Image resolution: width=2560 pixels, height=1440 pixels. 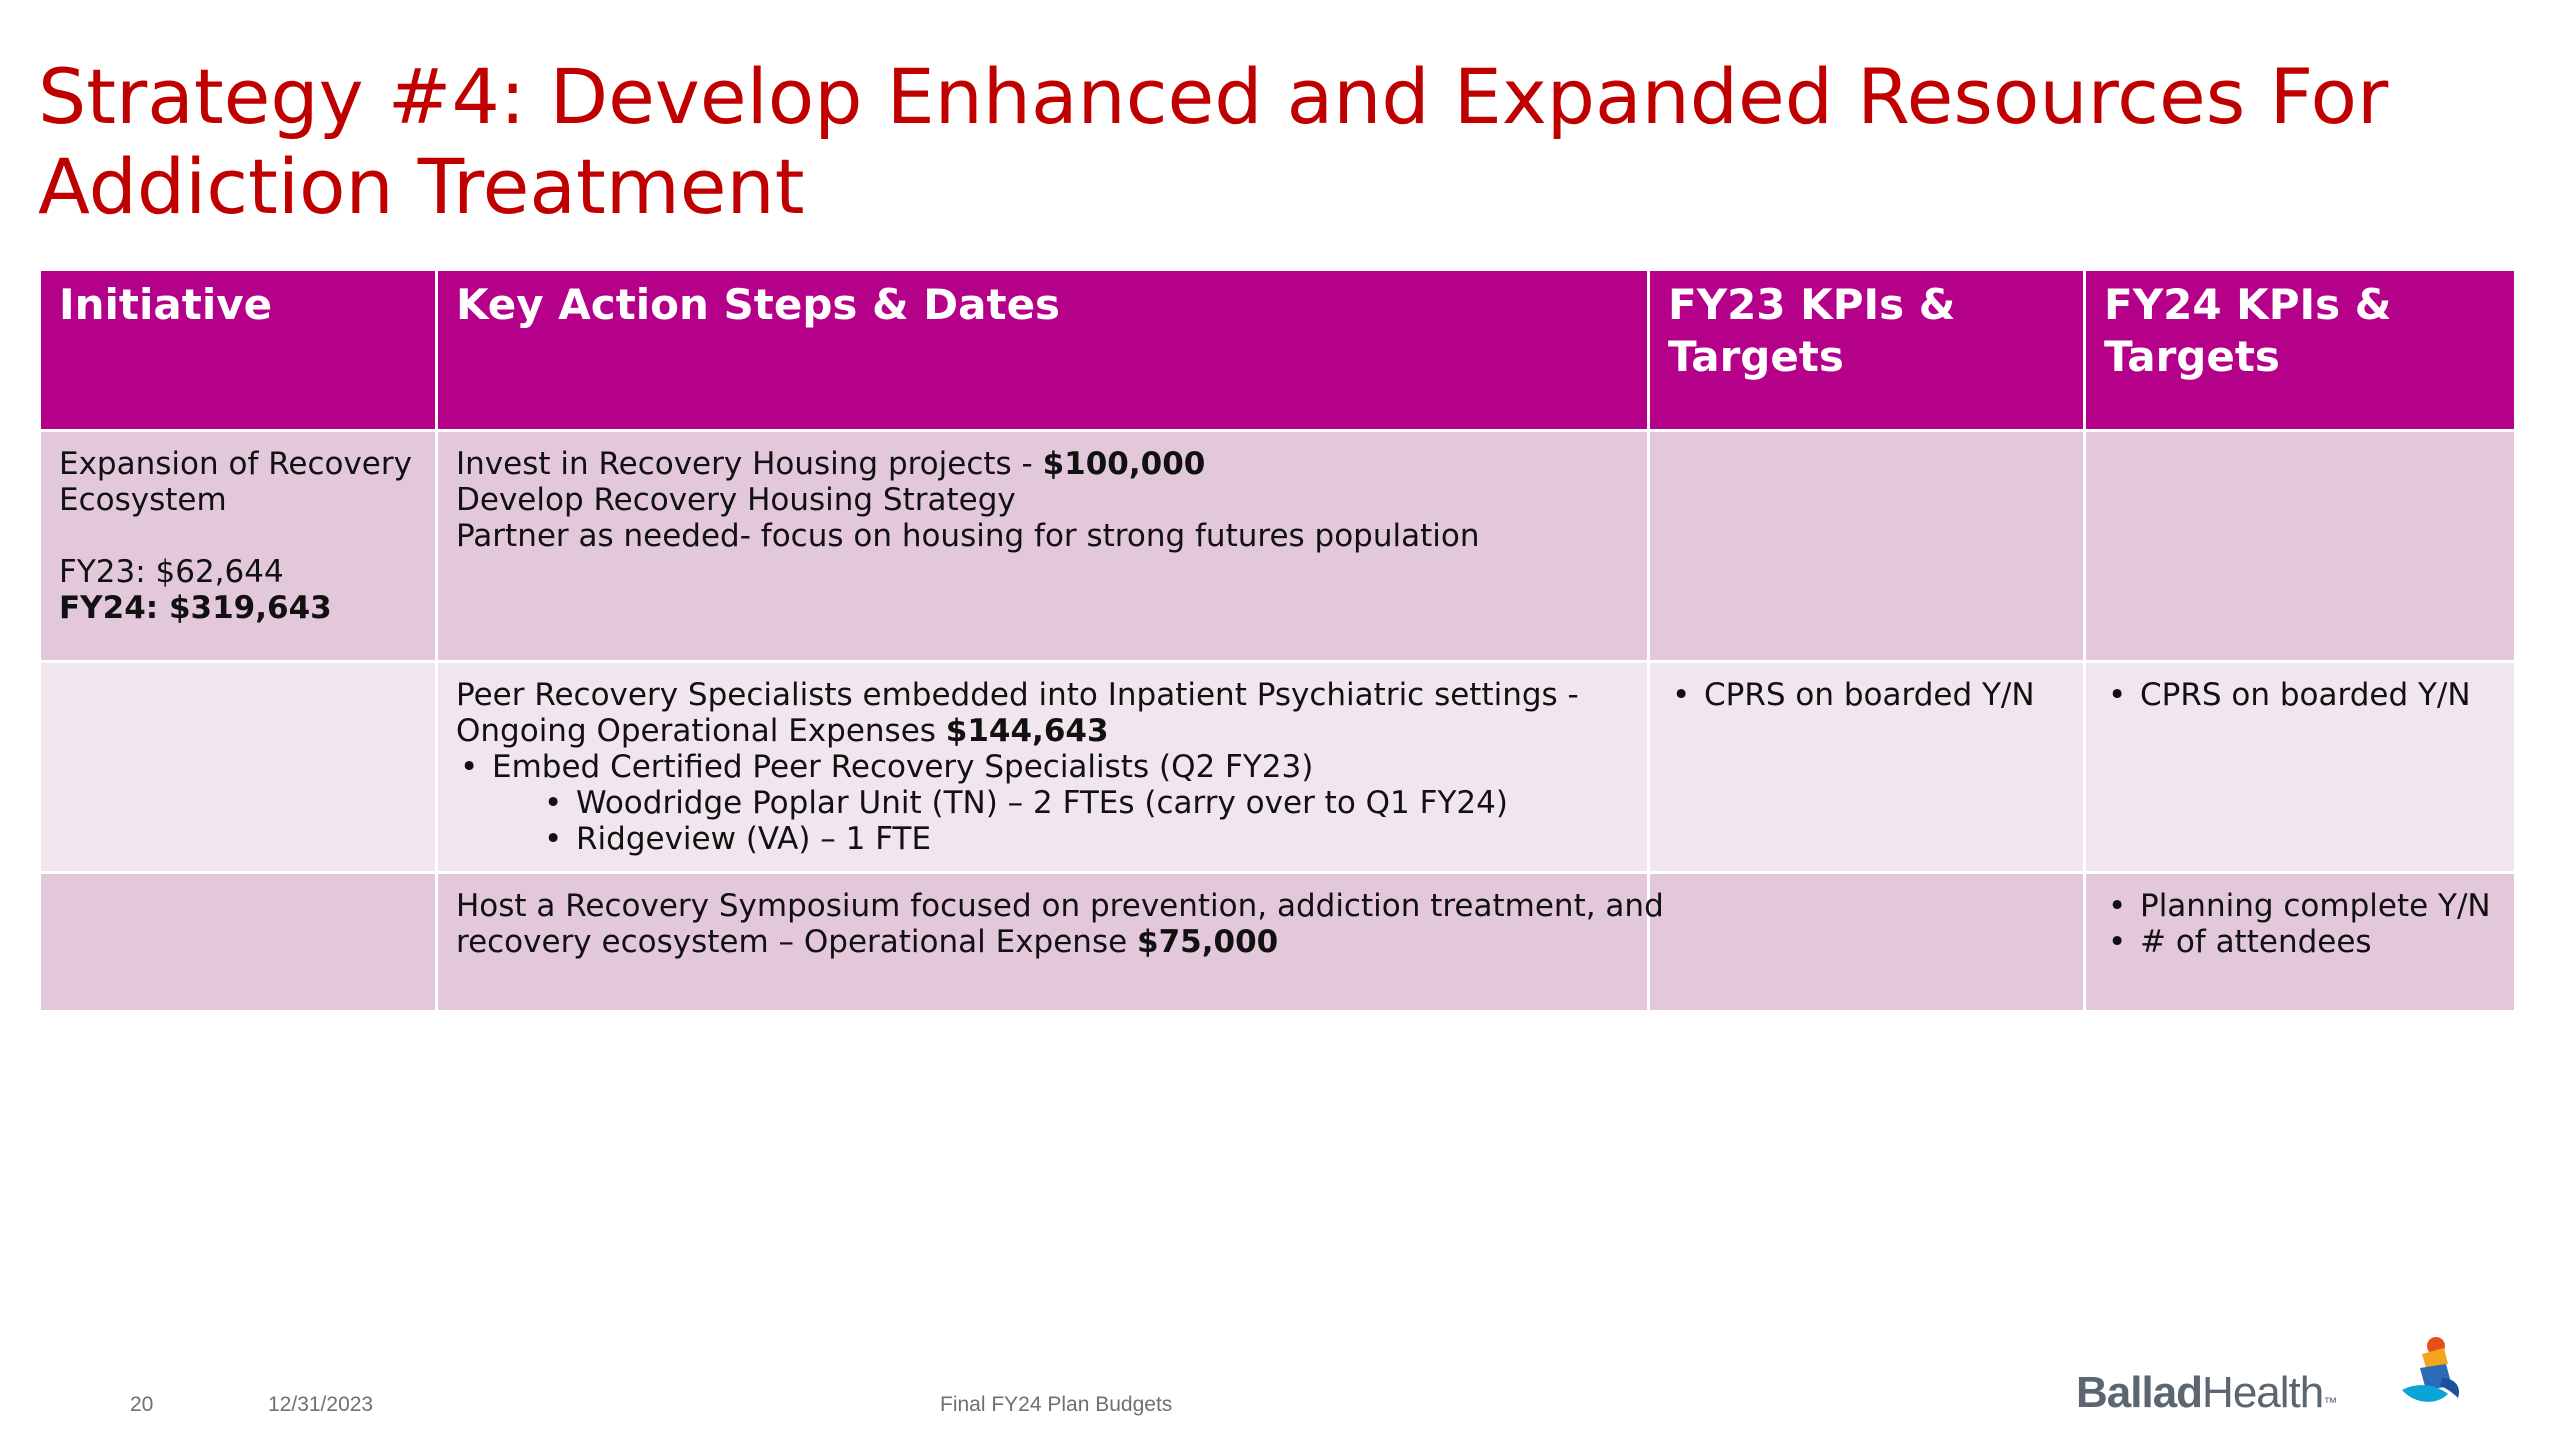 I want to click on kpi-item: # of attendees, so click(x=2300, y=942).